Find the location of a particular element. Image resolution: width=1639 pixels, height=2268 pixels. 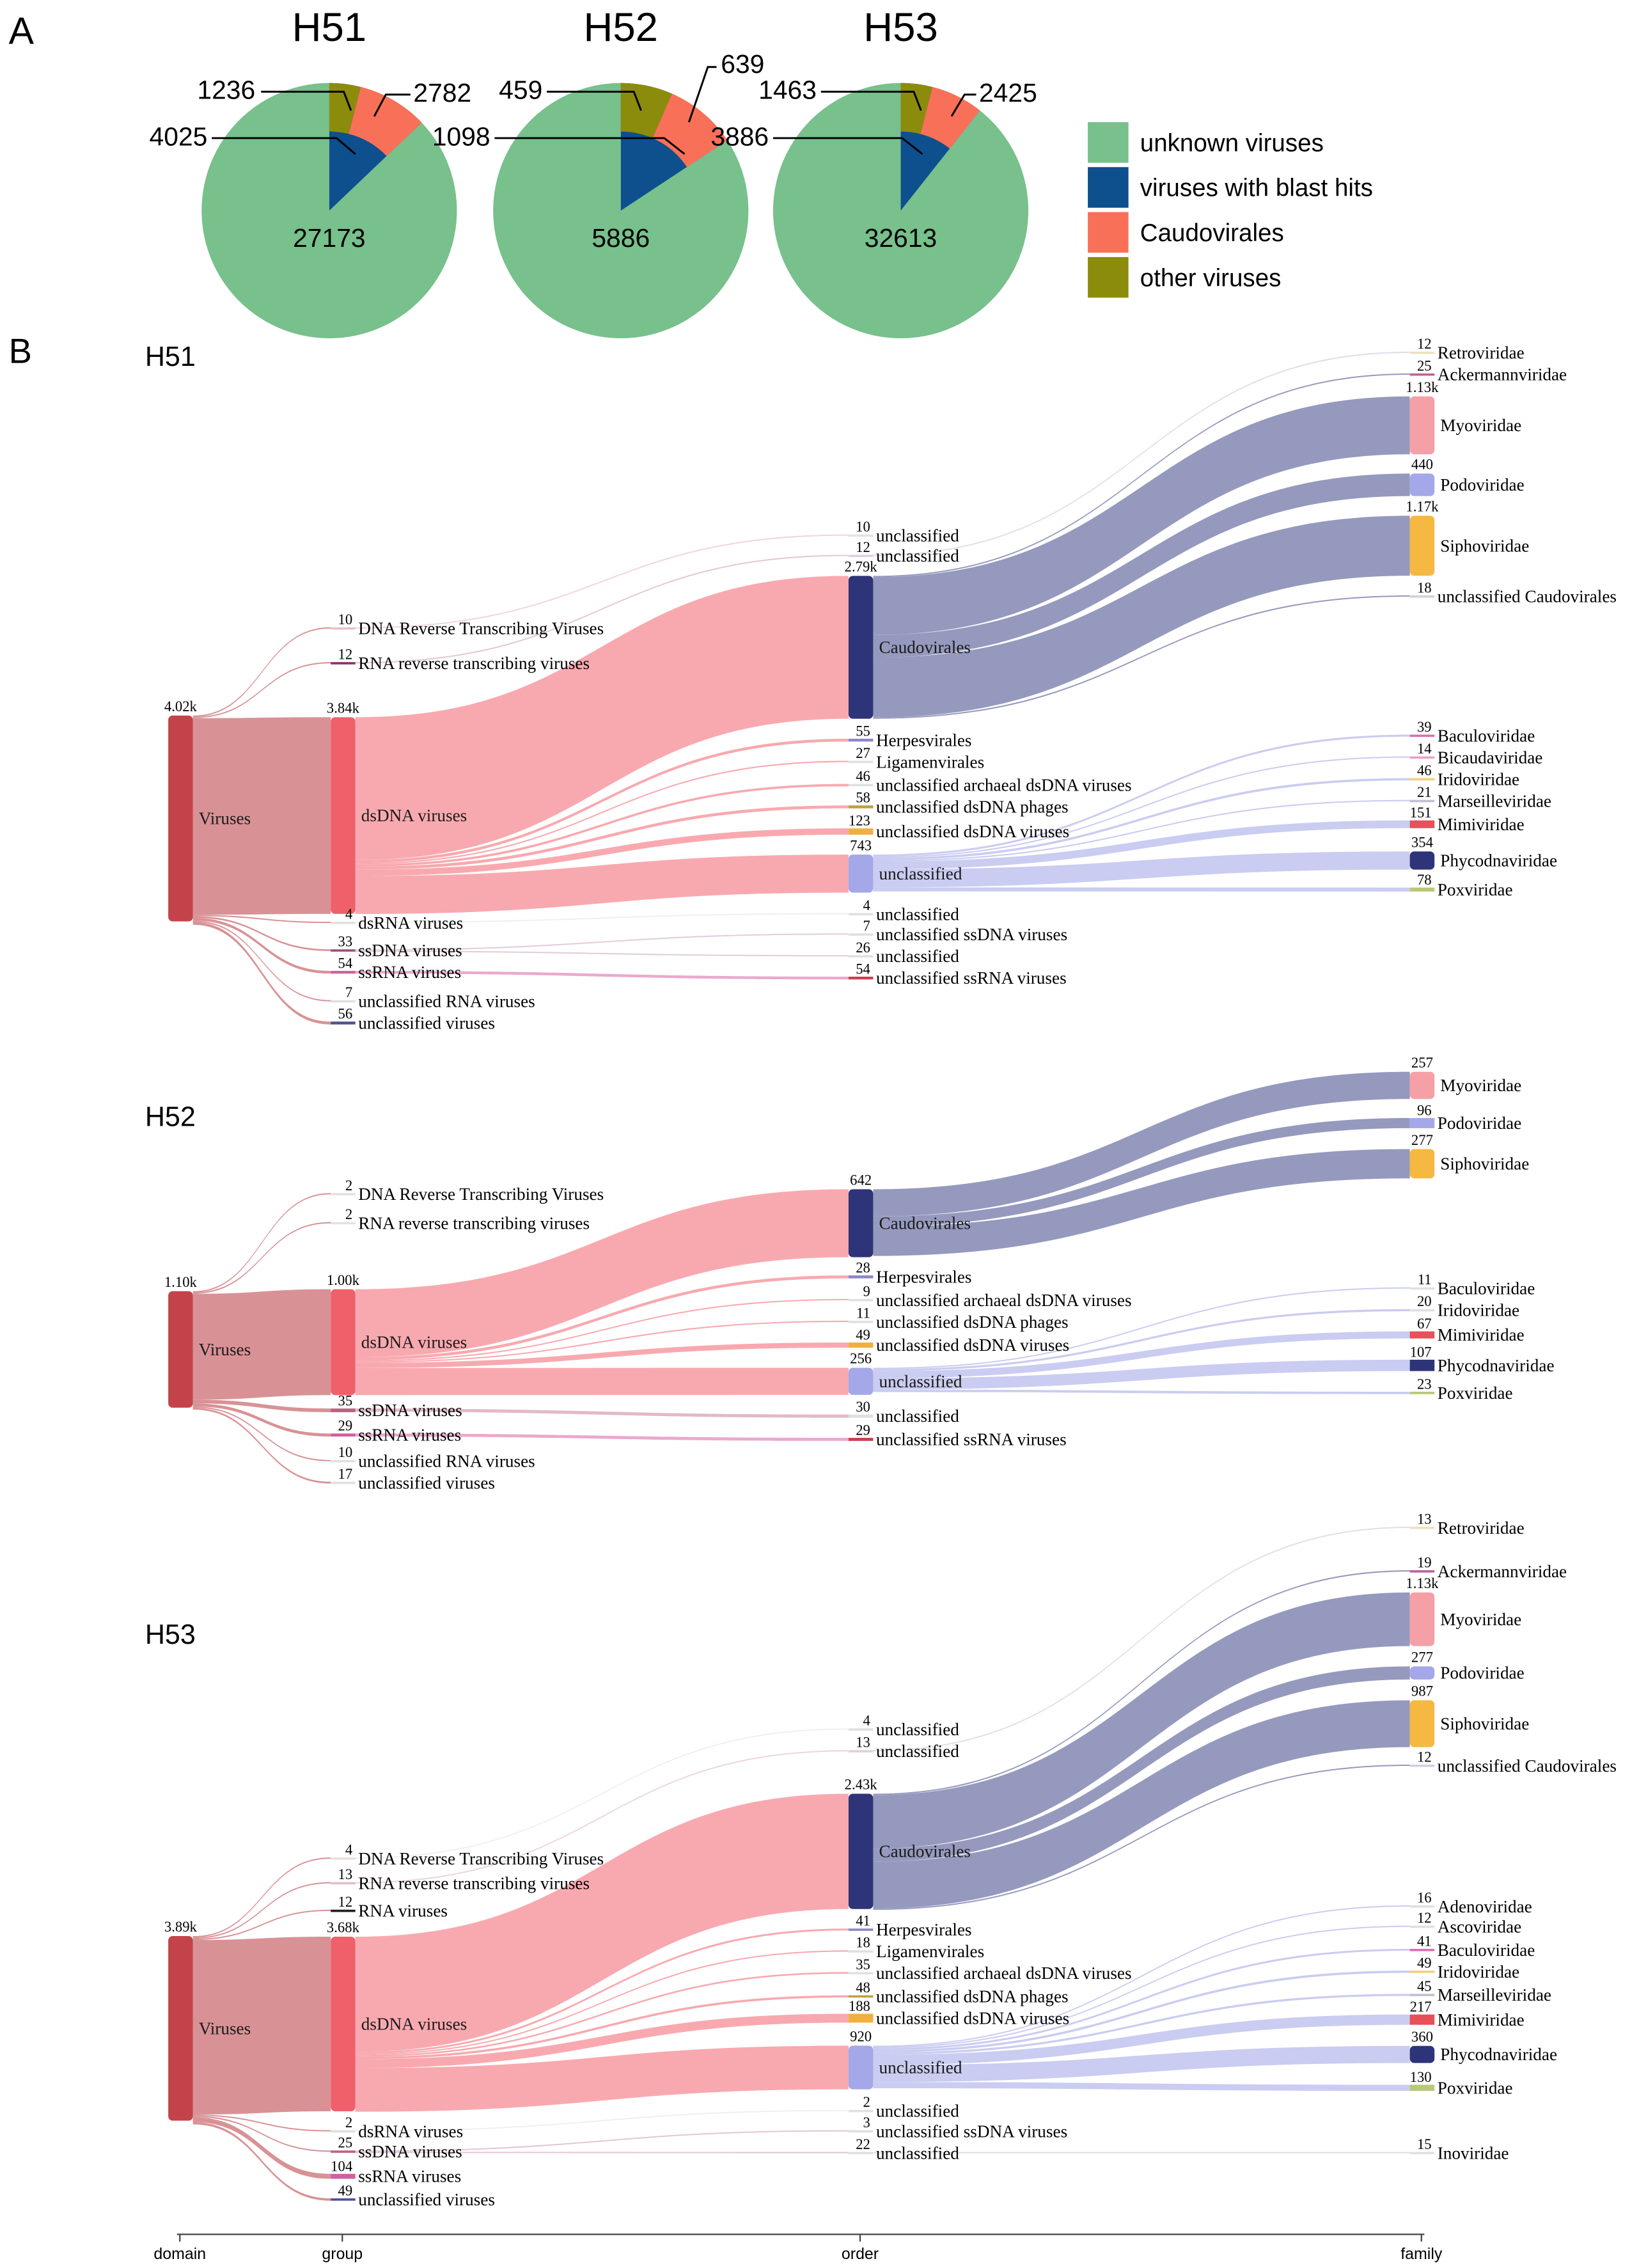

sankey-node-uv is located at coordinates (344, 1482).